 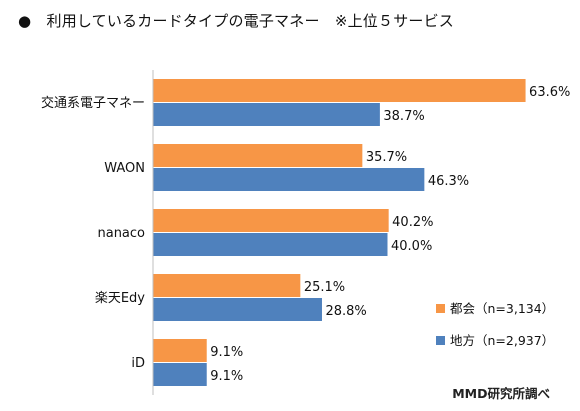 What do you see at coordinates (501, 393) in the screenshot?
I see `source-credit: MMD研究所調べ` at bounding box center [501, 393].